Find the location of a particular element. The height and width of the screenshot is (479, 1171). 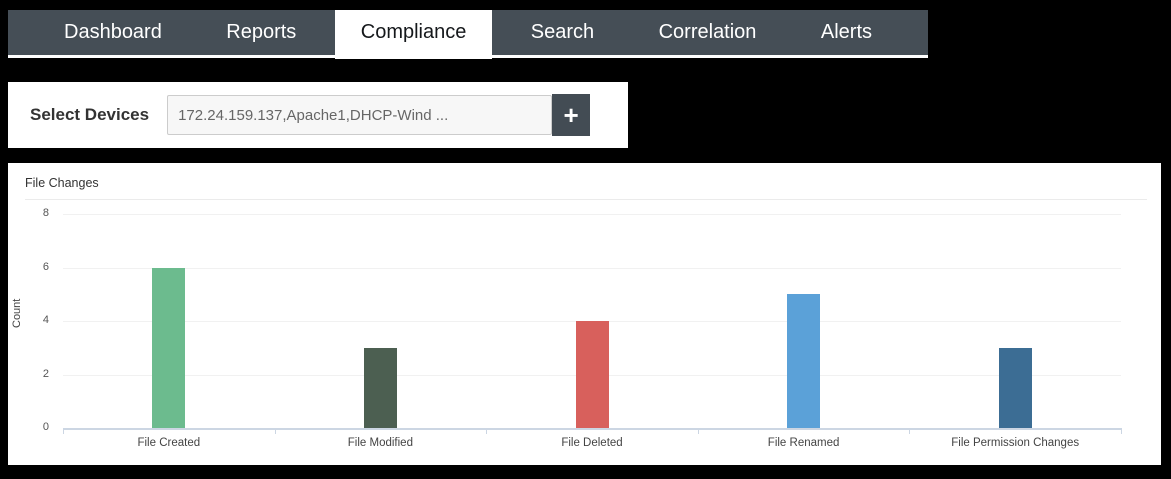

bar-file-deleted is located at coordinates (592, 374).